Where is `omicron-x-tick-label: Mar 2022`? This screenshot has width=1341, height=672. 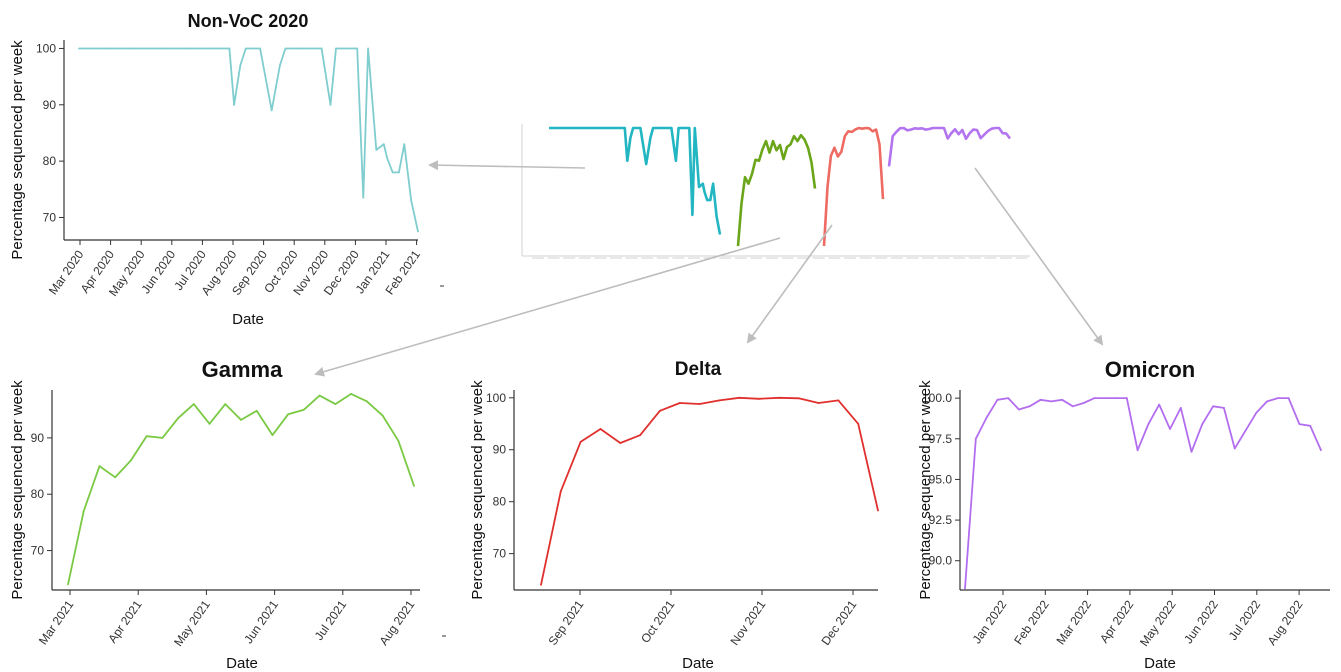 omicron-x-tick-label: Mar 2022 is located at coordinates (1074, 622).